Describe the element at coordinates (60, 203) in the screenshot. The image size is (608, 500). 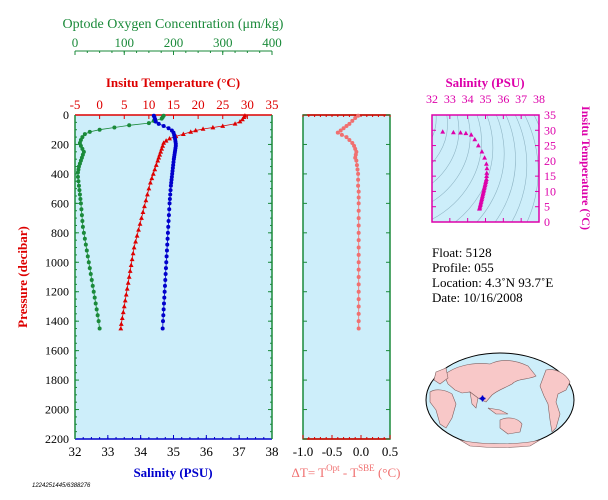
I see `pressure-tick-label: 600` at that location.